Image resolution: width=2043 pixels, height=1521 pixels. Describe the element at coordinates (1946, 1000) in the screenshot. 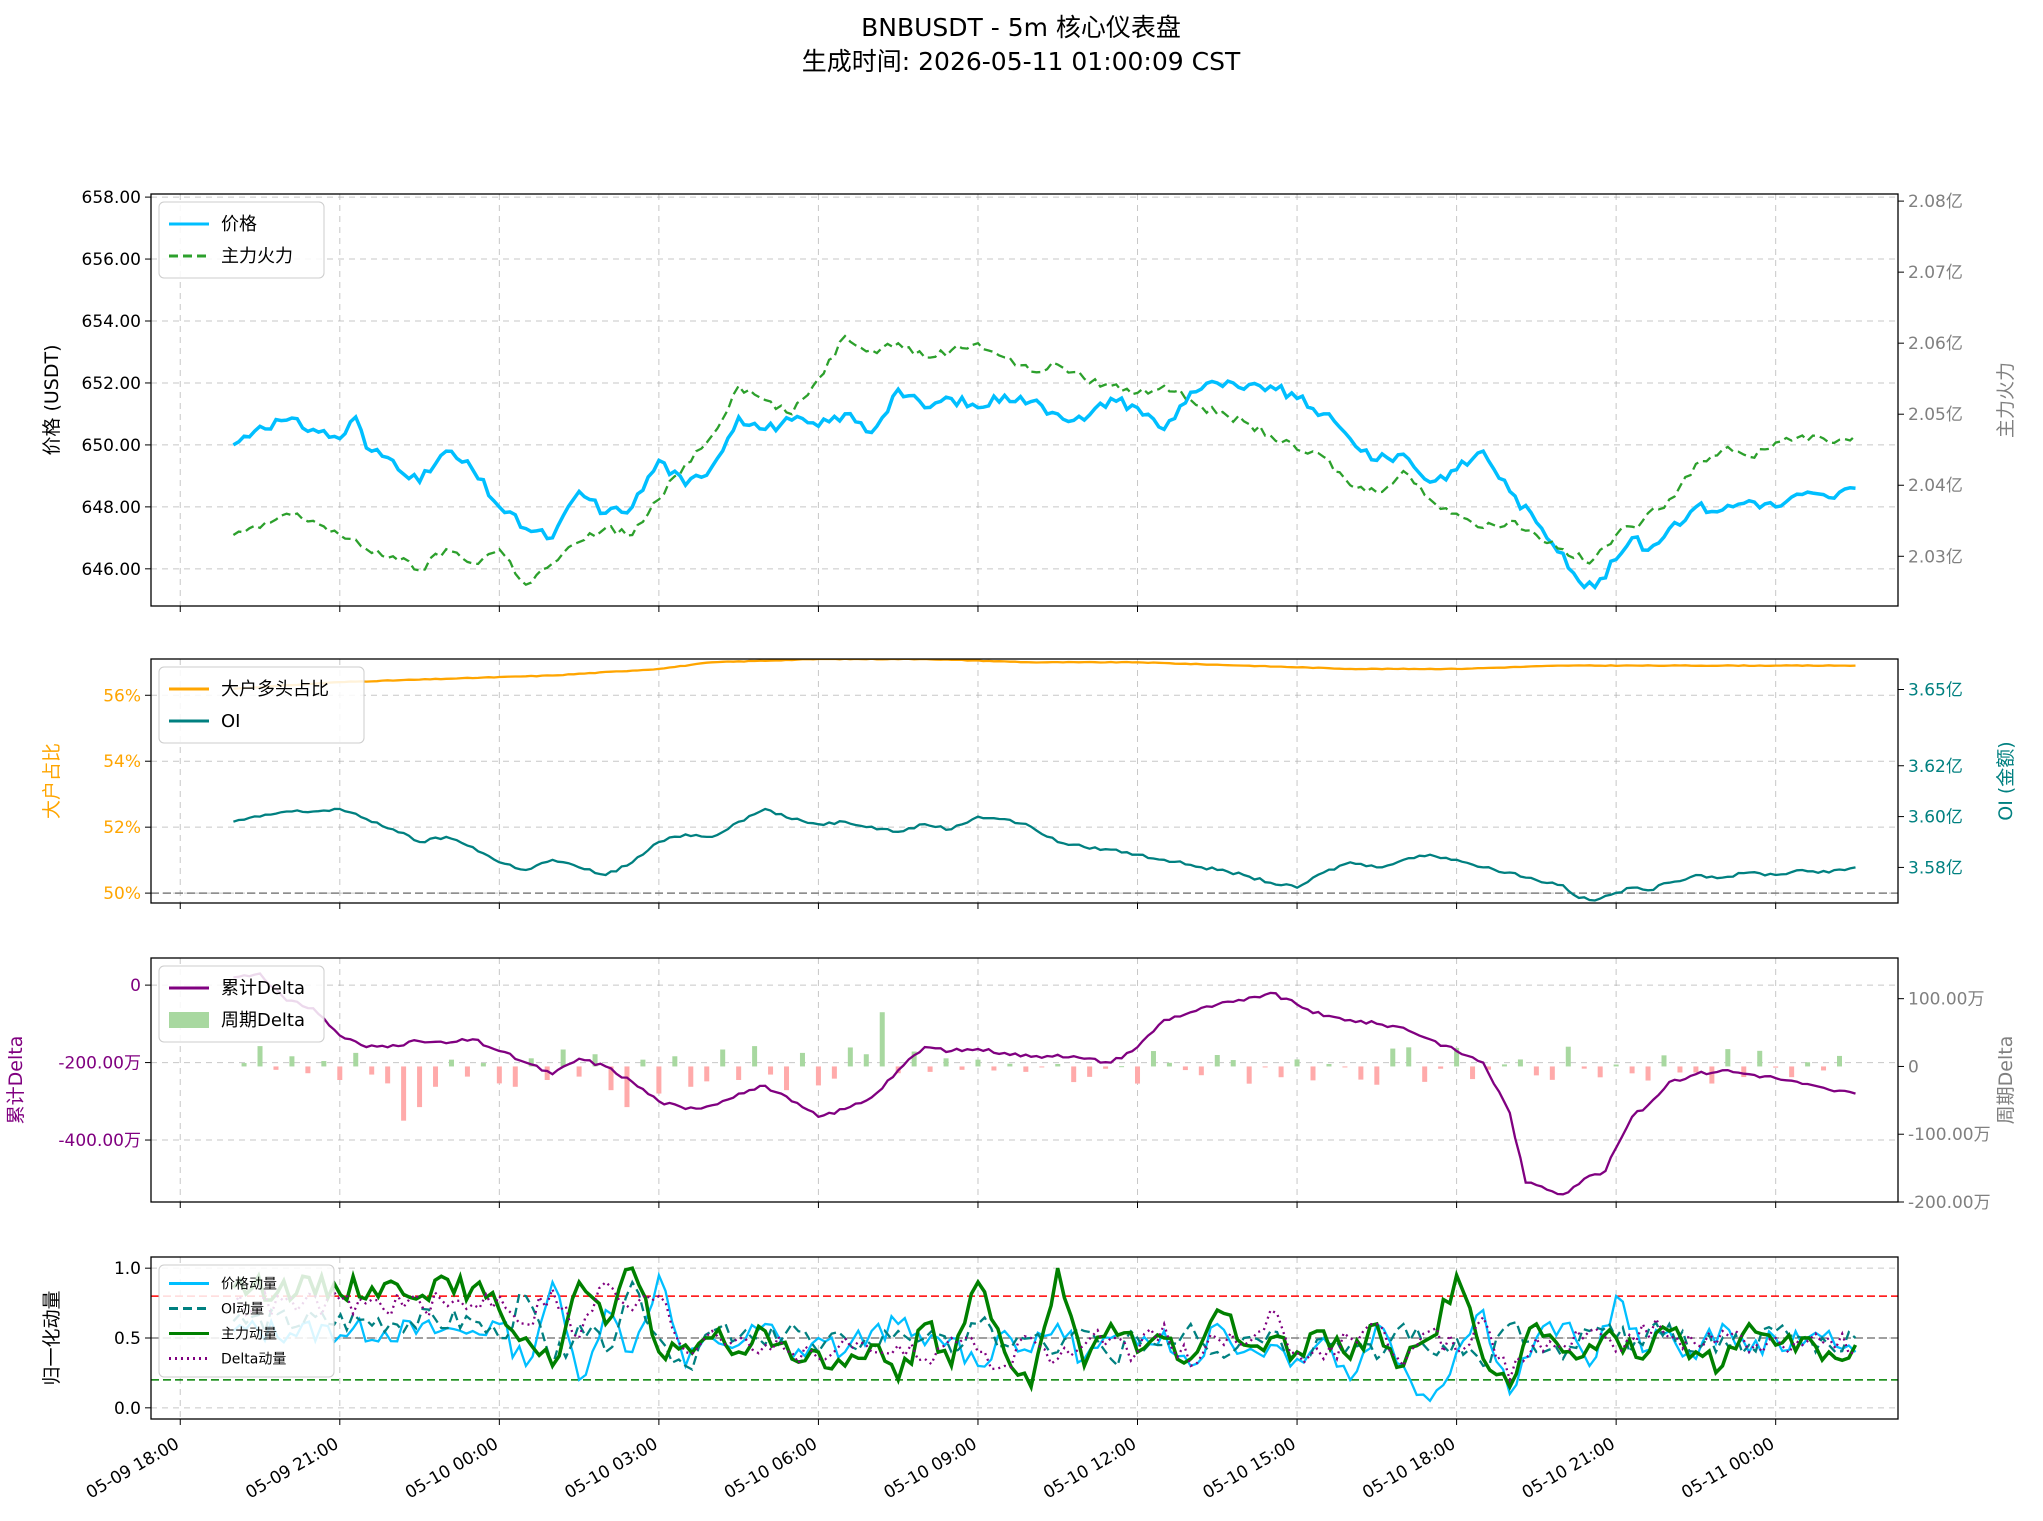

I see `y-right-tick-label: 100.00万` at that location.